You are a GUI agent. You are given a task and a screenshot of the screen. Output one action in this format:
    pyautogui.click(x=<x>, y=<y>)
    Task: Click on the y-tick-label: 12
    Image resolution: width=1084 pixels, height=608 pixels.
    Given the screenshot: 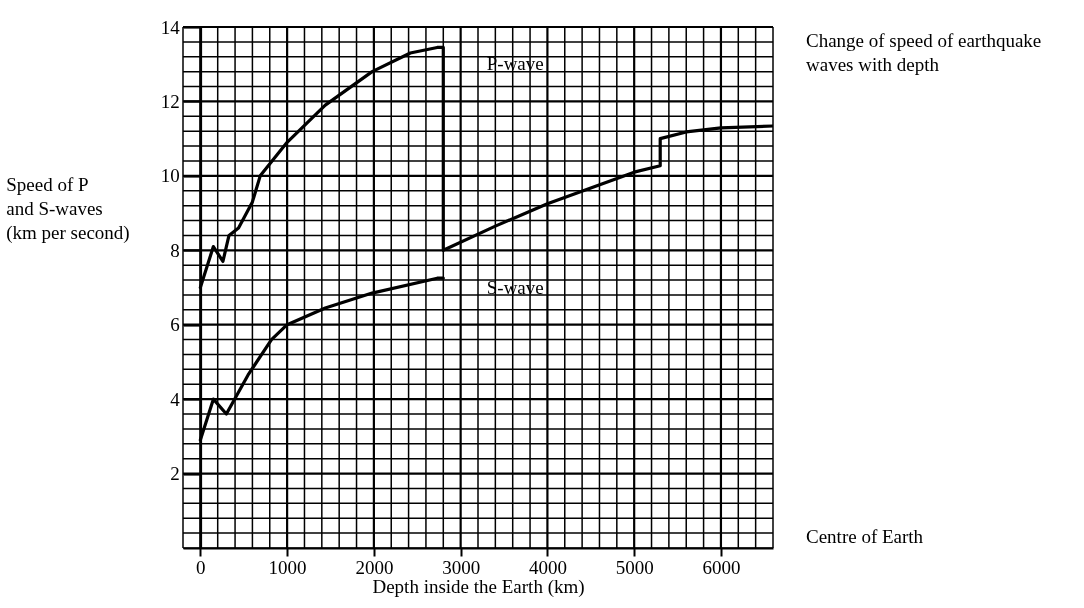 What is the action you would take?
    pyautogui.click(x=170, y=101)
    